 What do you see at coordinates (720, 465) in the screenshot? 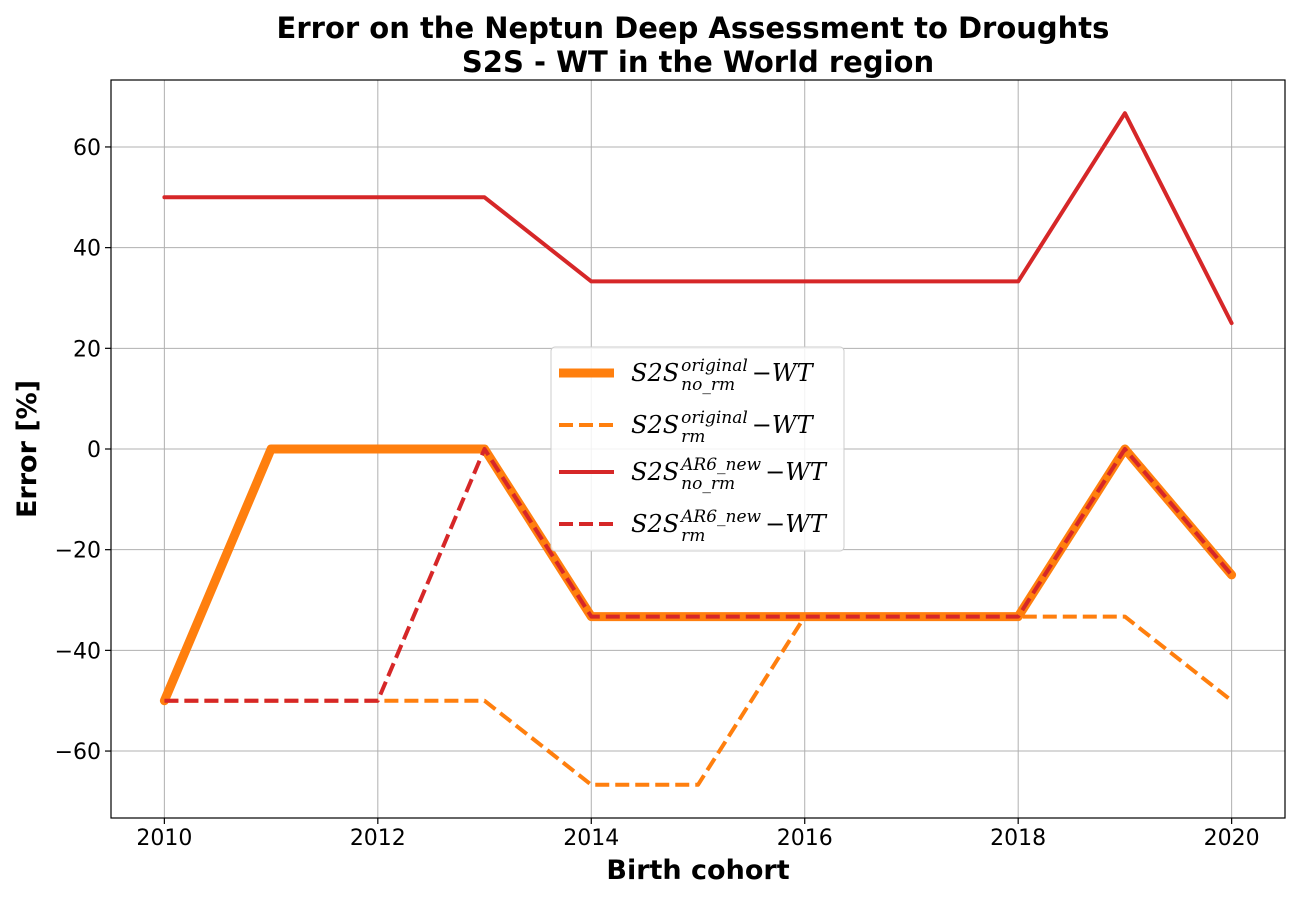
I see `legend-superscript-2: AR6_new` at bounding box center [720, 465].